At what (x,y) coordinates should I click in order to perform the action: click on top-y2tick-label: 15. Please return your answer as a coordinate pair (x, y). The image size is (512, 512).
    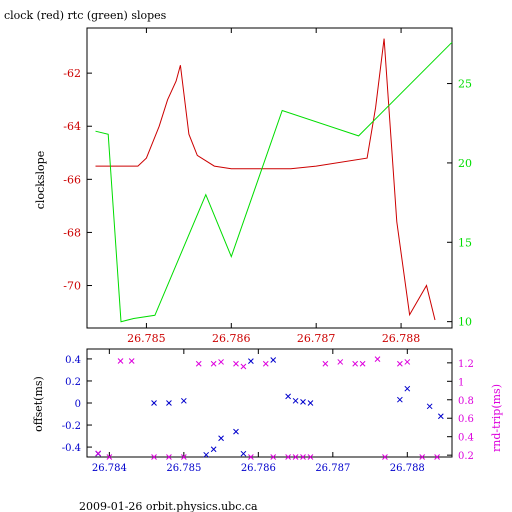
    Looking at the image, I should click on (465, 242).